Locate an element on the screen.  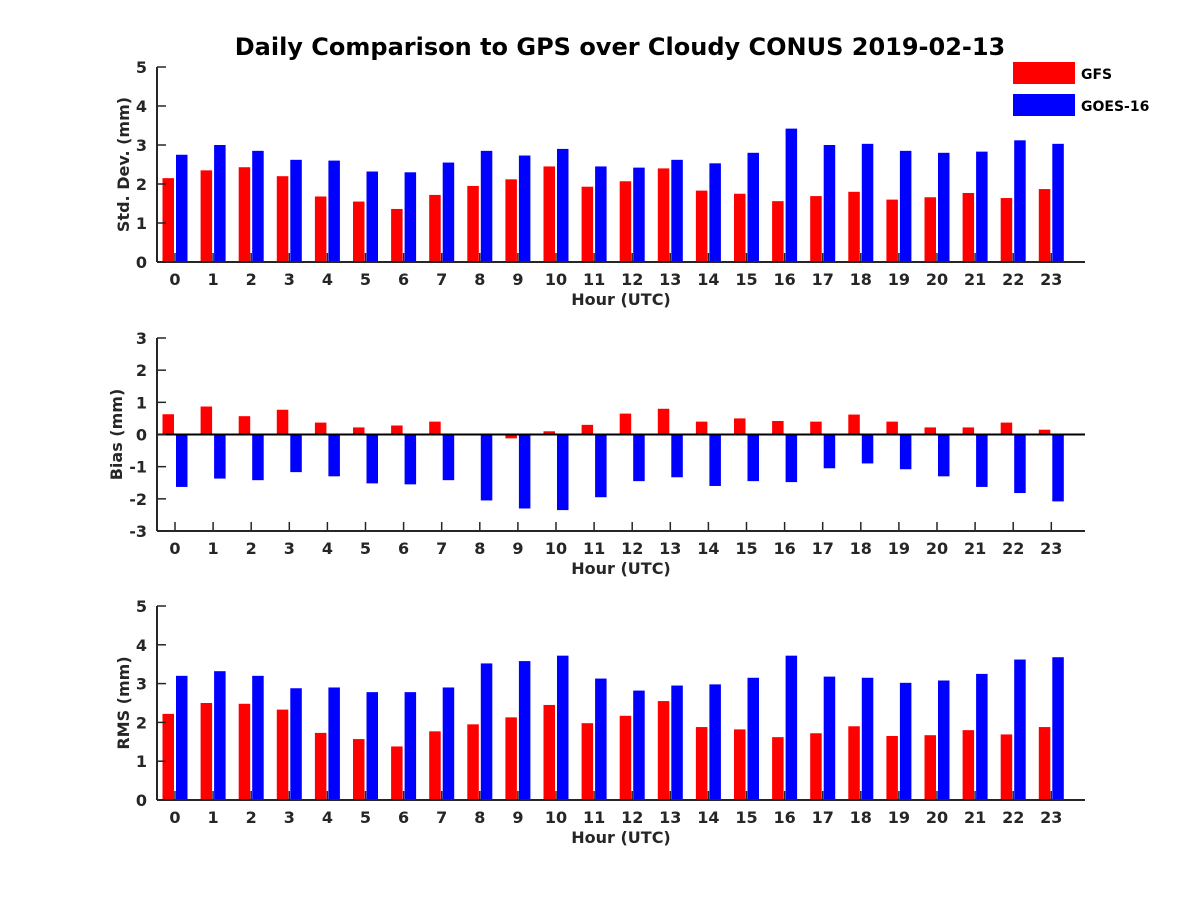
std-dev-x-tick-label: 23 is located at coordinates (1051, 279).